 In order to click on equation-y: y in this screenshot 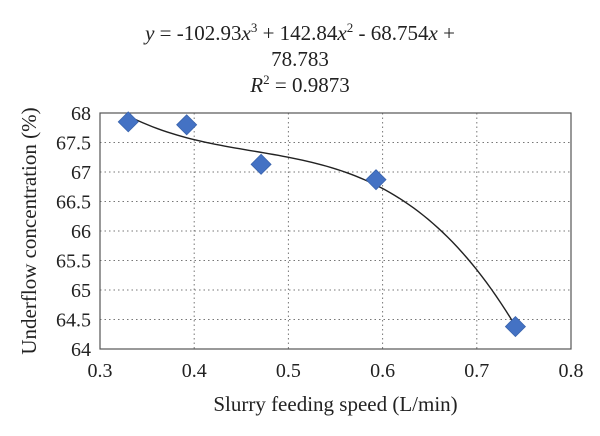, I will do `click(150, 33)`.